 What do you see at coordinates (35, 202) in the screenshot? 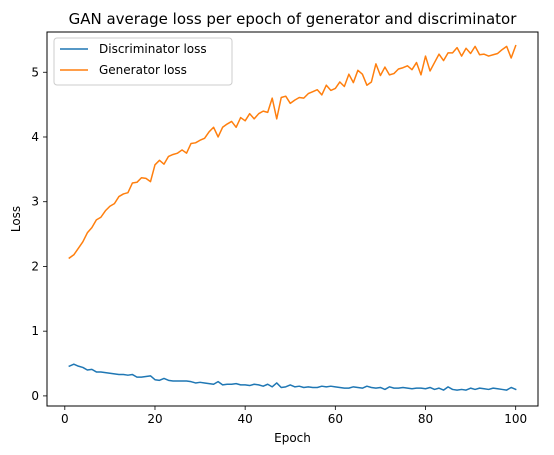
I see `y-tick-label: 3` at bounding box center [35, 202].